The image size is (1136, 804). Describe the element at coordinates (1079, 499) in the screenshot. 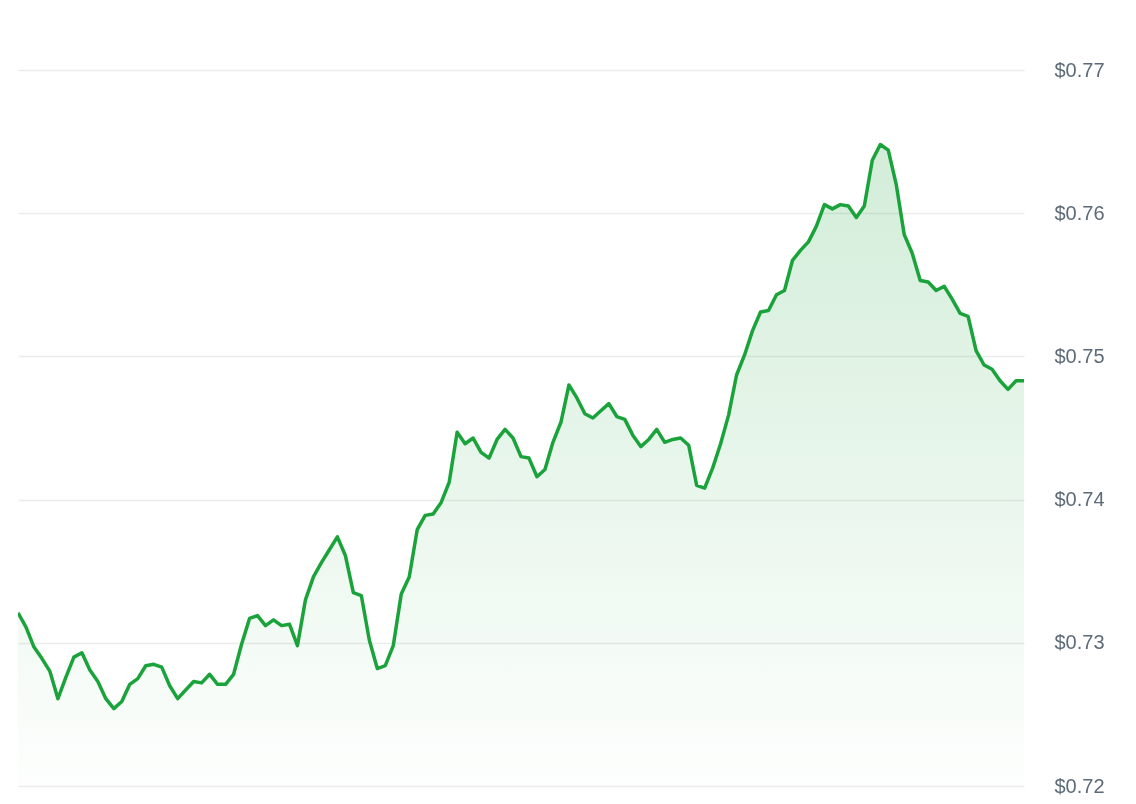

I see `y-tick-label: $0.74` at that location.